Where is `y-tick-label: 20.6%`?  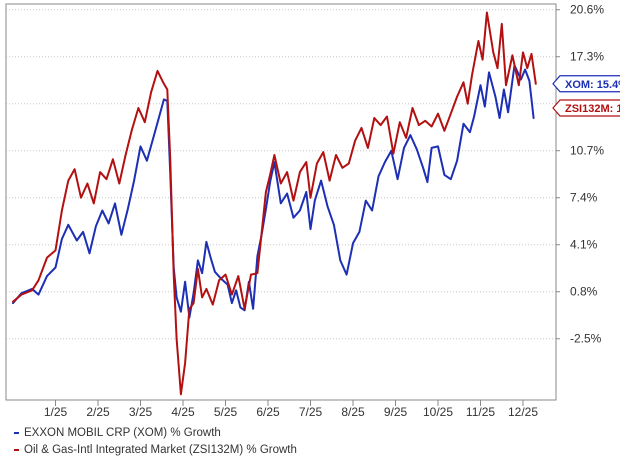 y-tick-label: 20.6% is located at coordinates (587, 10).